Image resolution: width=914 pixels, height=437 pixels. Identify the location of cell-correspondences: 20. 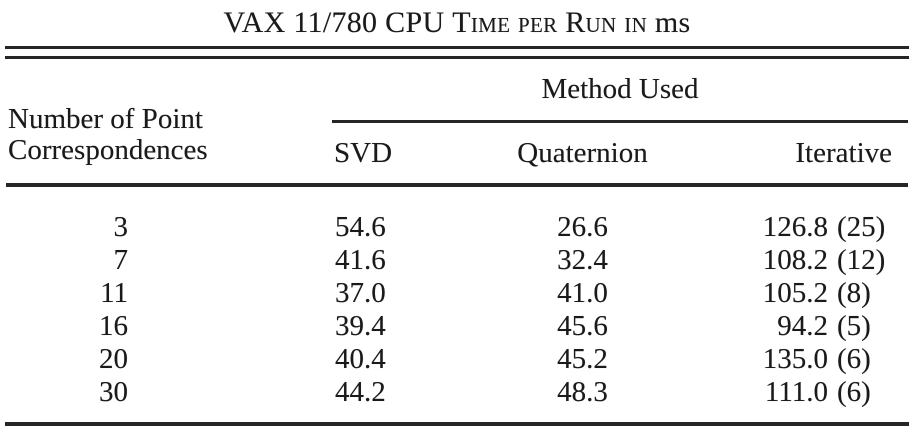
(169, 359).